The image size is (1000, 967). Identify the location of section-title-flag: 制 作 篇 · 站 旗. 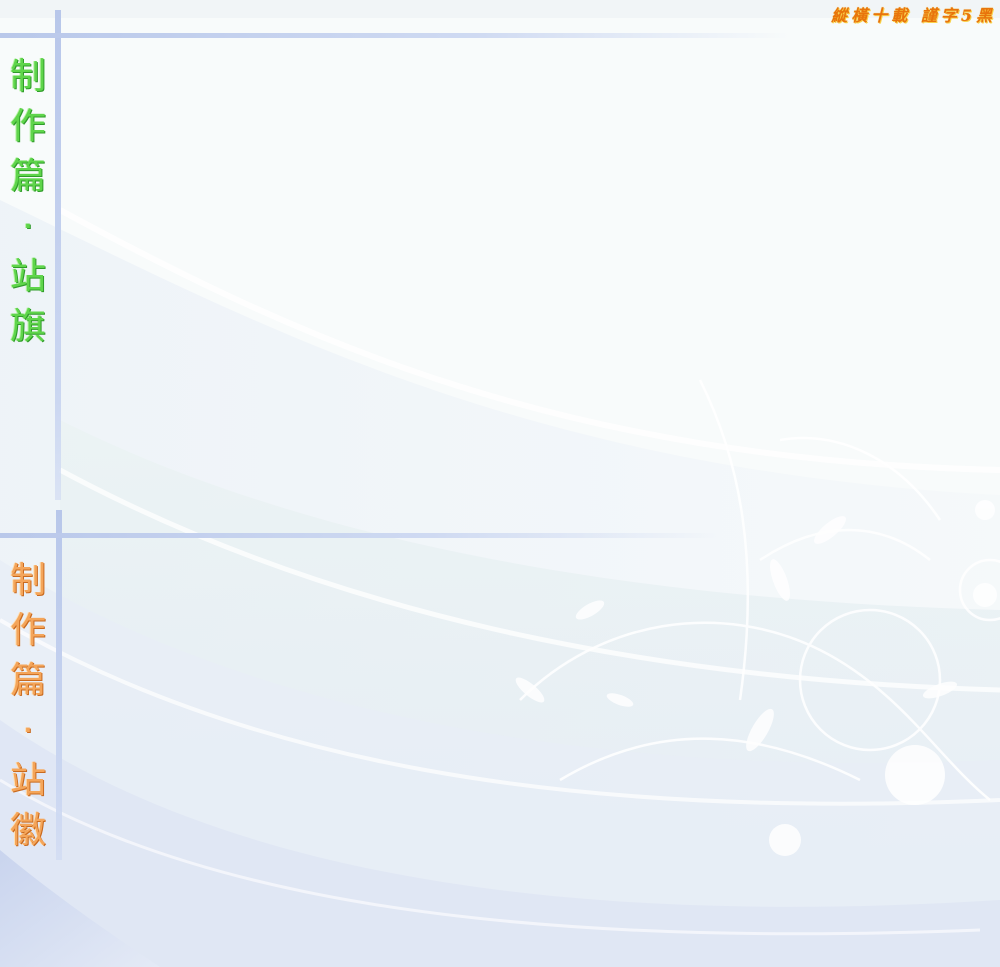
(28, 202).